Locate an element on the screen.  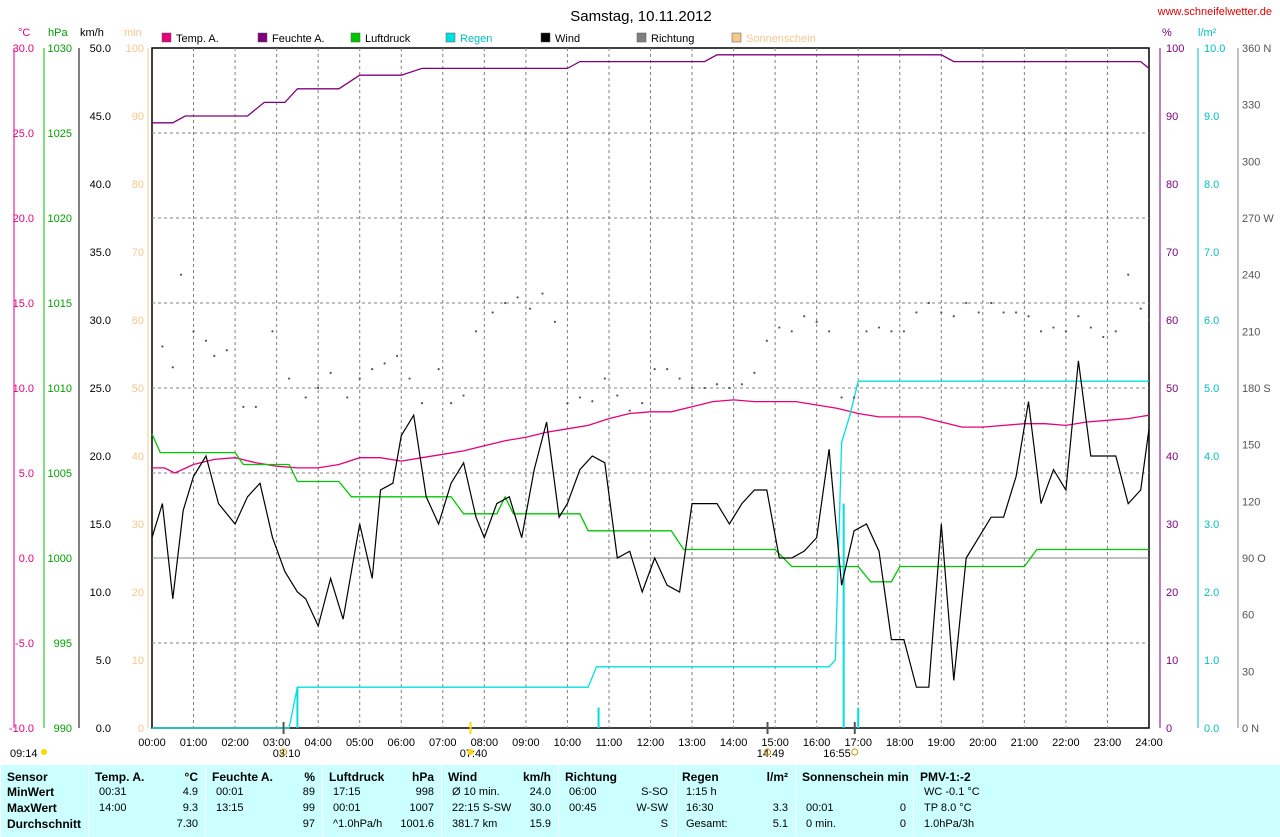
summary-cell-value: 4.9 is located at coordinates (190, 792).